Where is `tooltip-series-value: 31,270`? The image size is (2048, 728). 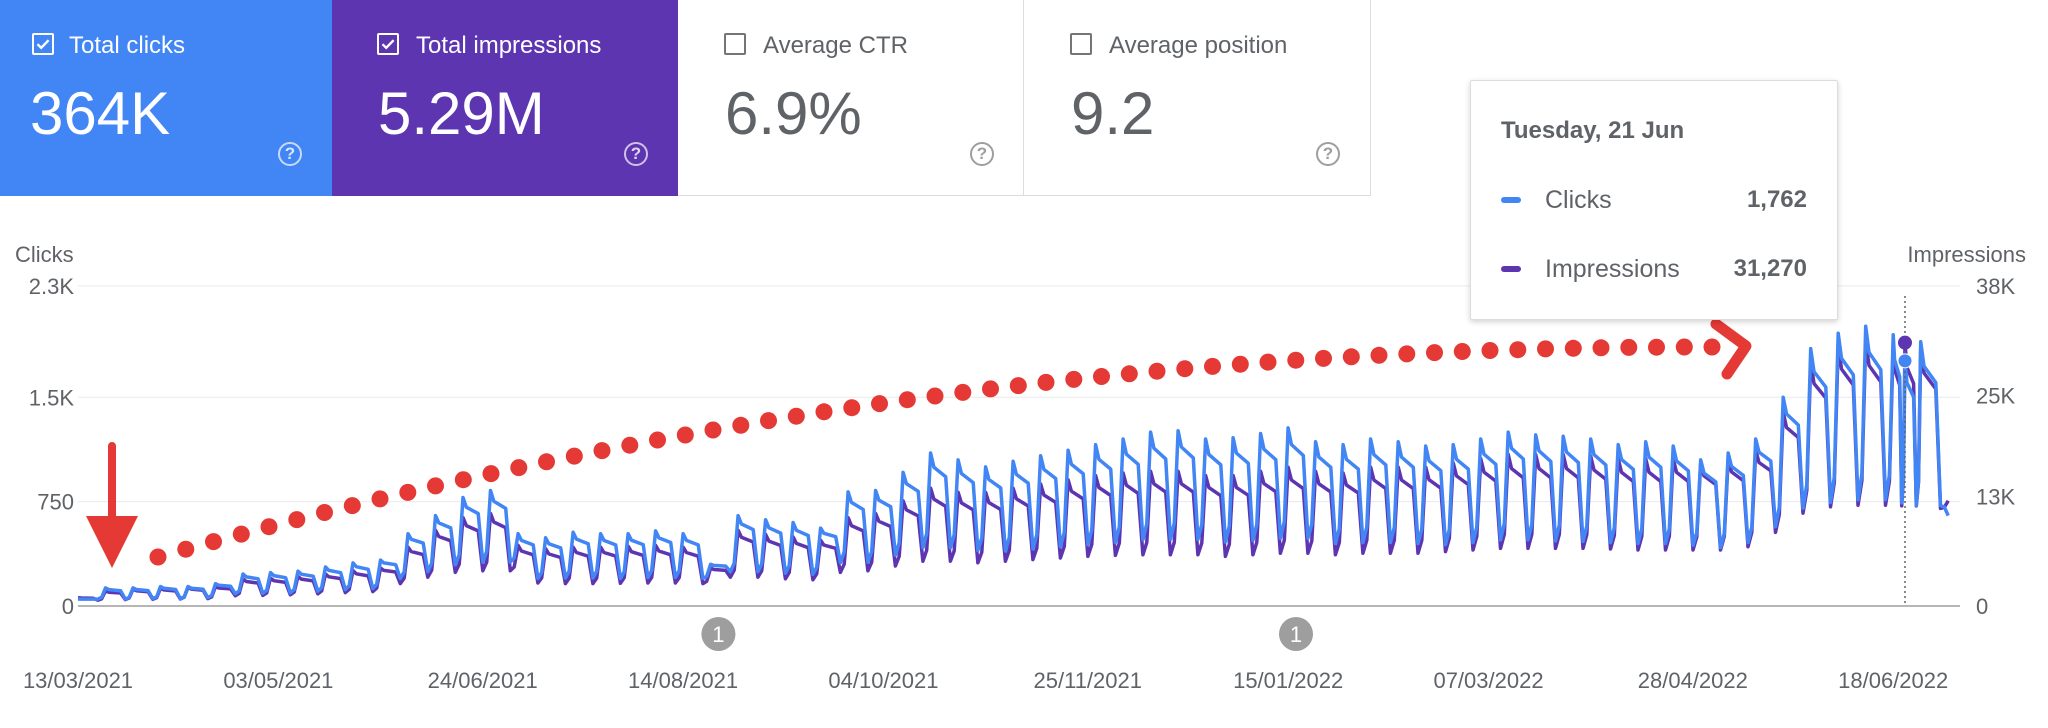
tooltip-series-value: 31,270 is located at coordinates (1770, 268).